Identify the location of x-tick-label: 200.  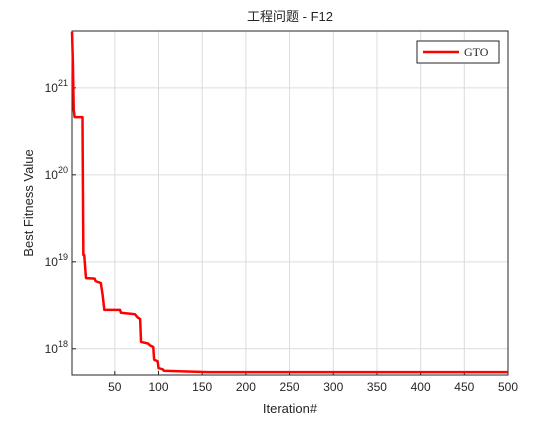
(246, 387).